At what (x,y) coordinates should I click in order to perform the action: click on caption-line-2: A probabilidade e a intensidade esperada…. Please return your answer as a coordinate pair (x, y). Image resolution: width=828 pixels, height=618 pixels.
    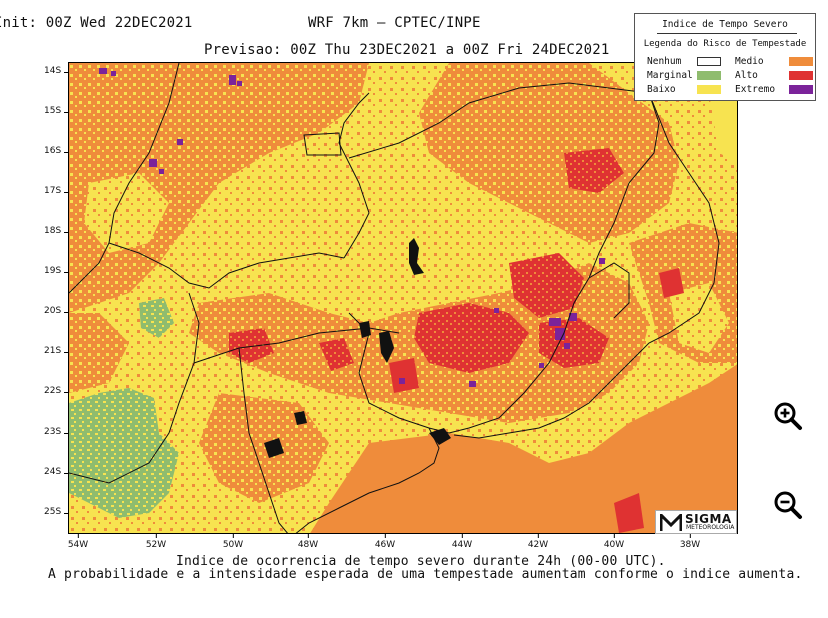
    Looking at the image, I should click on (425, 574).